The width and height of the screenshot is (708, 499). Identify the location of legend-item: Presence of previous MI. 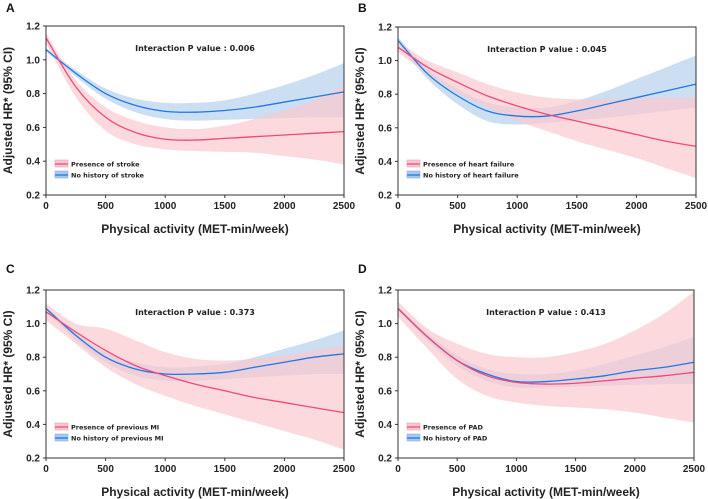
(106, 427).